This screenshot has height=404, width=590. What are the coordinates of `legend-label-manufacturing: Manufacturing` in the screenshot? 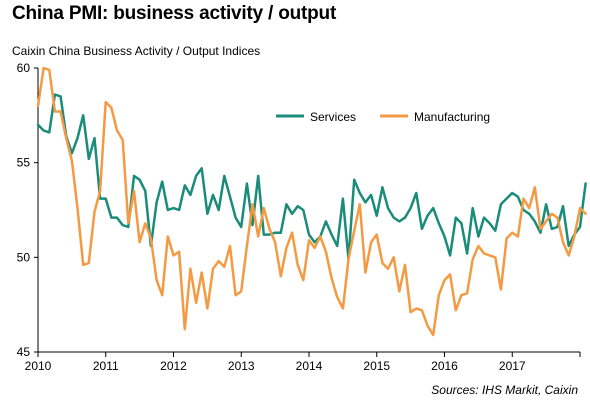 It's located at (452, 117).